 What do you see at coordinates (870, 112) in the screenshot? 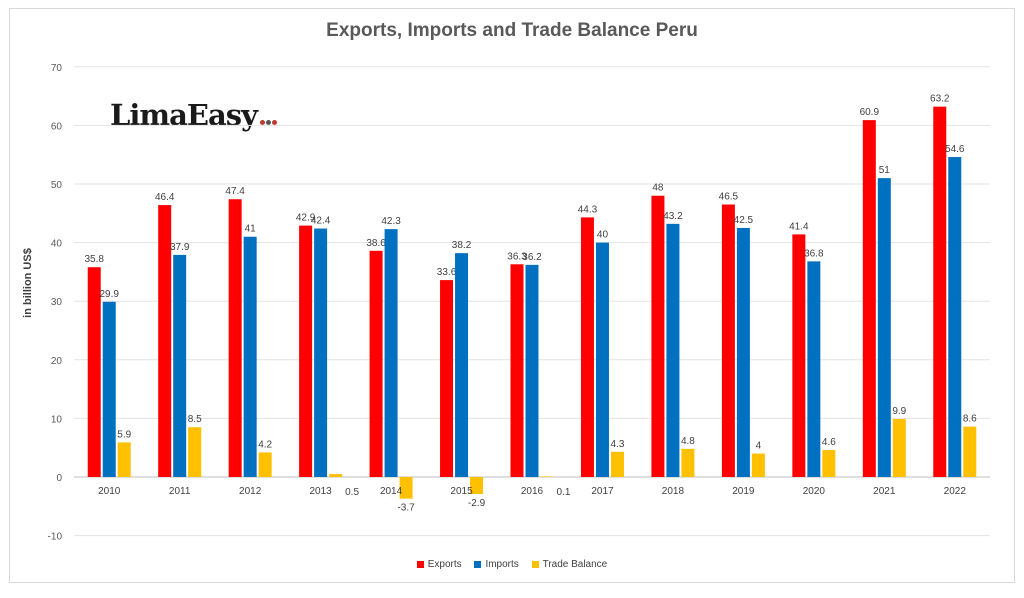
I see `data-label-exports: 60.9` at bounding box center [870, 112].